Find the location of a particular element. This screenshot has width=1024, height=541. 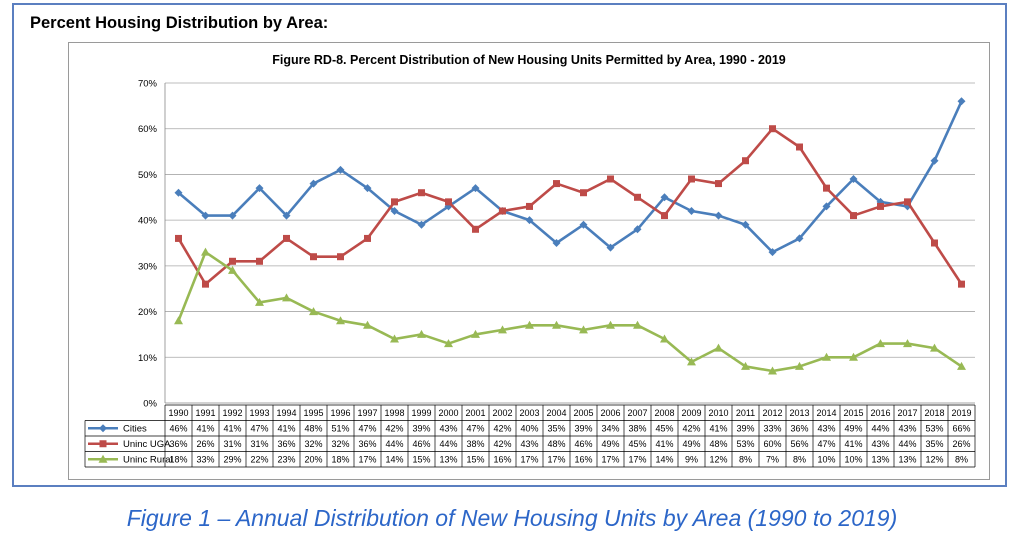

data-label: 12% is located at coordinates (718, 460).